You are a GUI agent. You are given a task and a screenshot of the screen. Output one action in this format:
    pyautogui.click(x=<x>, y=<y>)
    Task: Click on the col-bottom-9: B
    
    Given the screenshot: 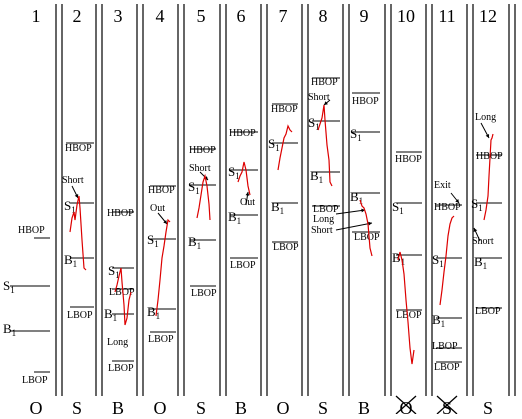 What is the action you would take?
    pyautogui.click(x=364, y=406)
    